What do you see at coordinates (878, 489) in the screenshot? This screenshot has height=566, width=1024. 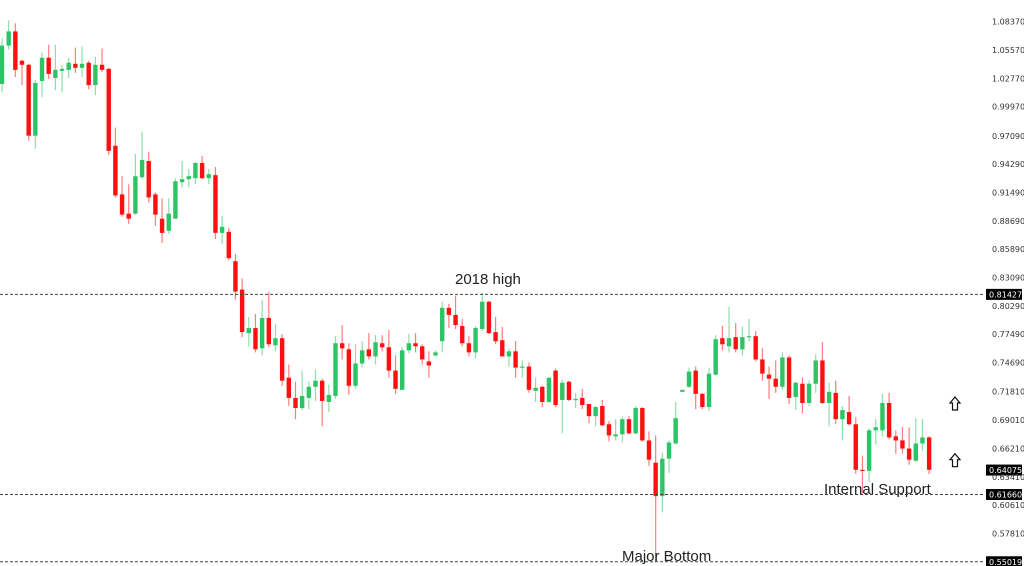 I see `annotation-internal-support: Internal Support` at bounding box center [878, 489].